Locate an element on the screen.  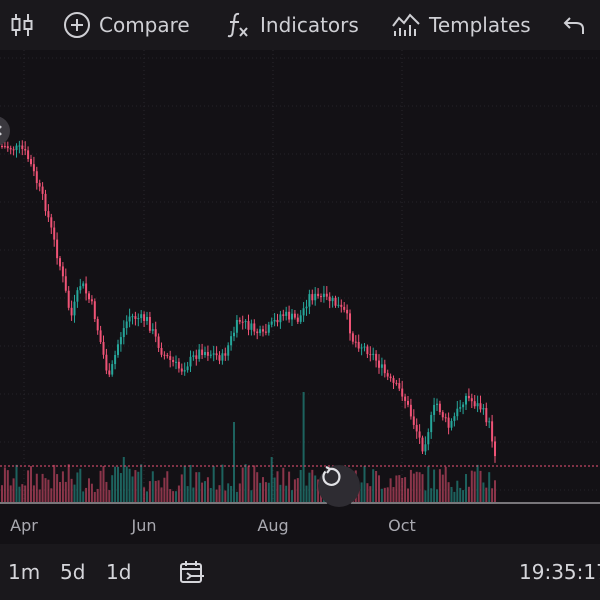
timeframe-5d: 5d is located at coordinates (73, 572).